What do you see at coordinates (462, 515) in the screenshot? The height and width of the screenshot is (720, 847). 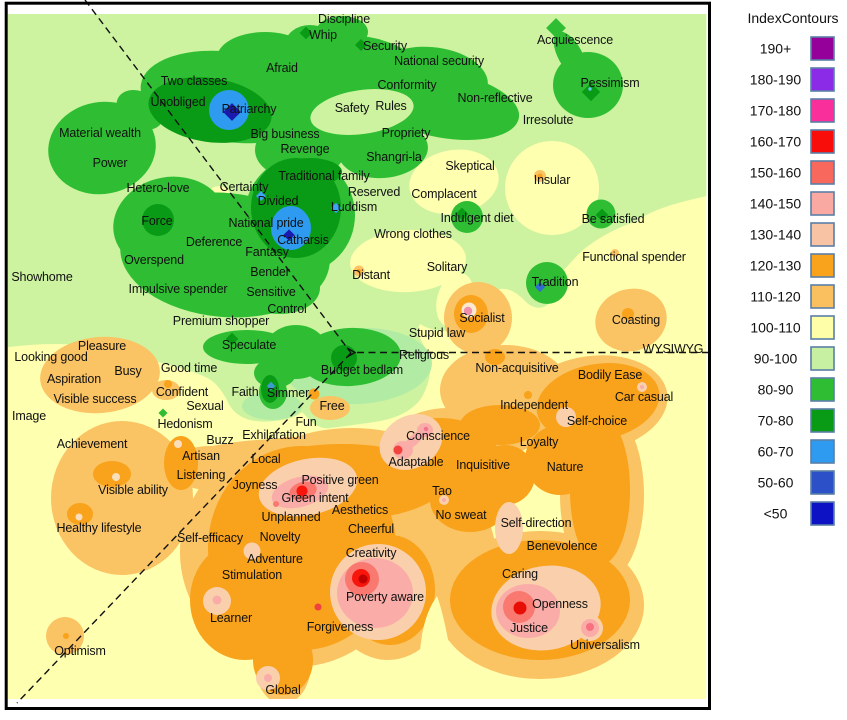 I see `svg-text: No sweat` at bounding box center [462, 515].